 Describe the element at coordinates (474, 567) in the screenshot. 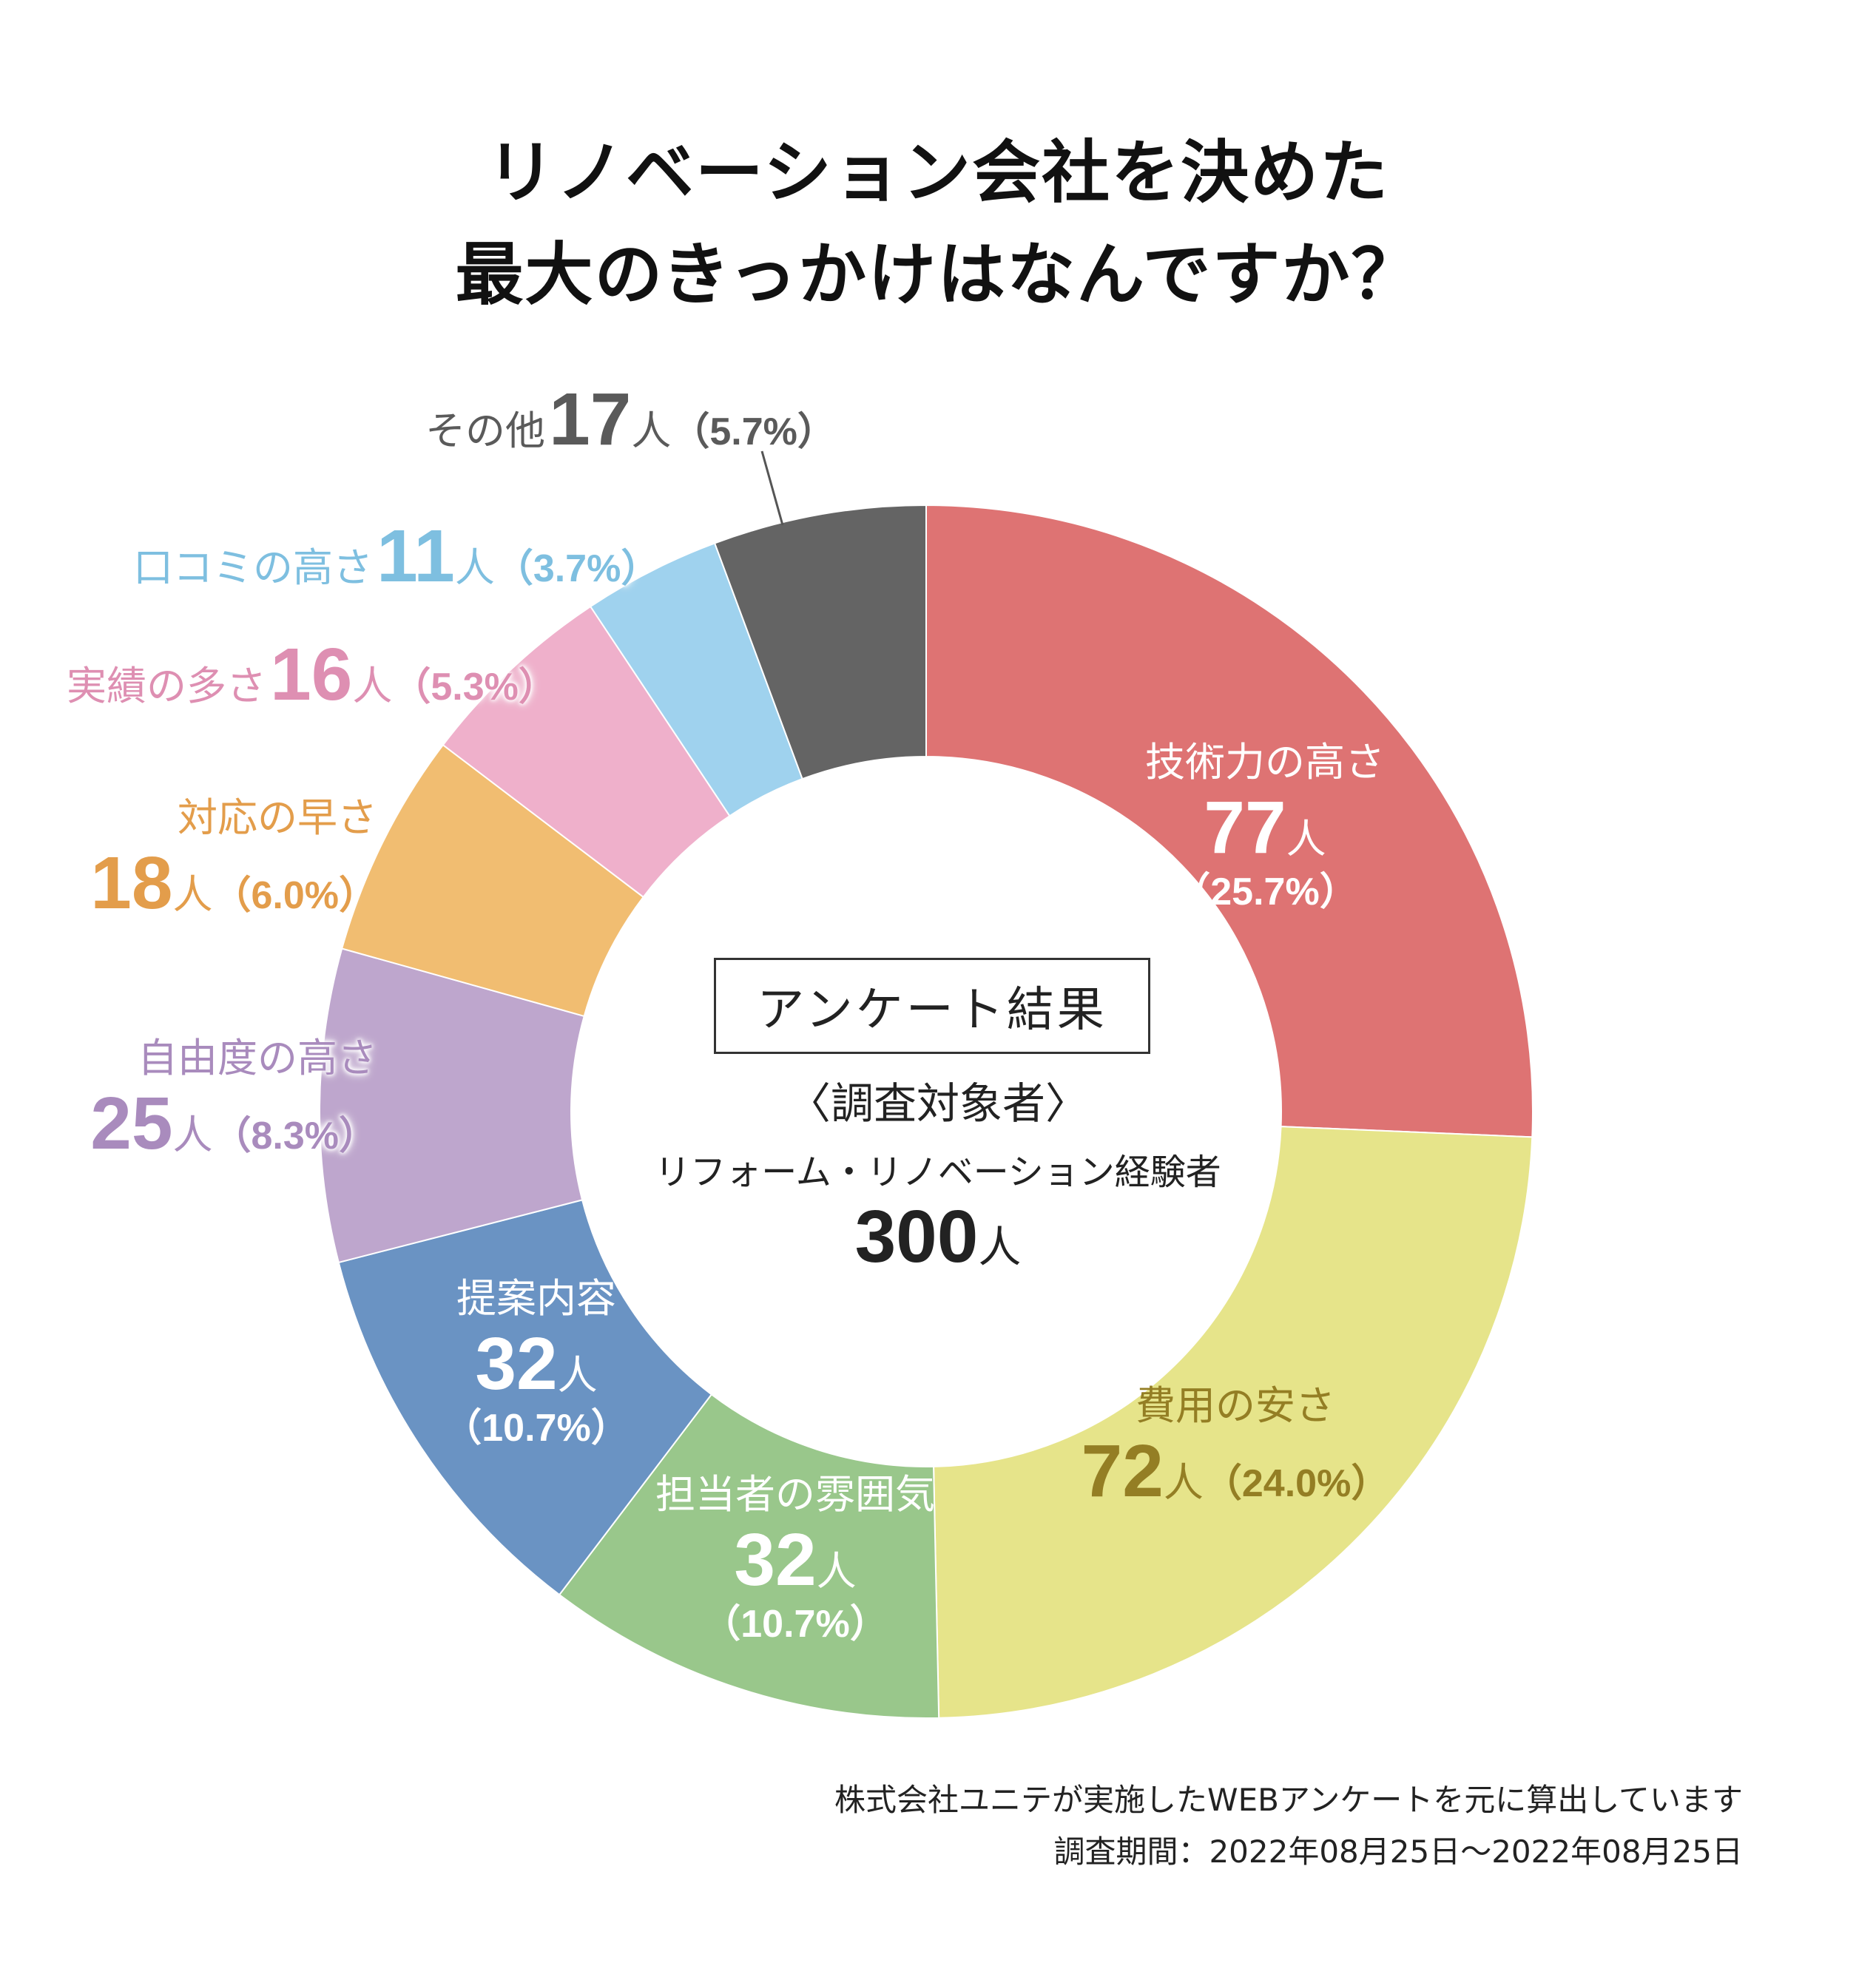

I see `label-reviews-unit: 人` at that location.